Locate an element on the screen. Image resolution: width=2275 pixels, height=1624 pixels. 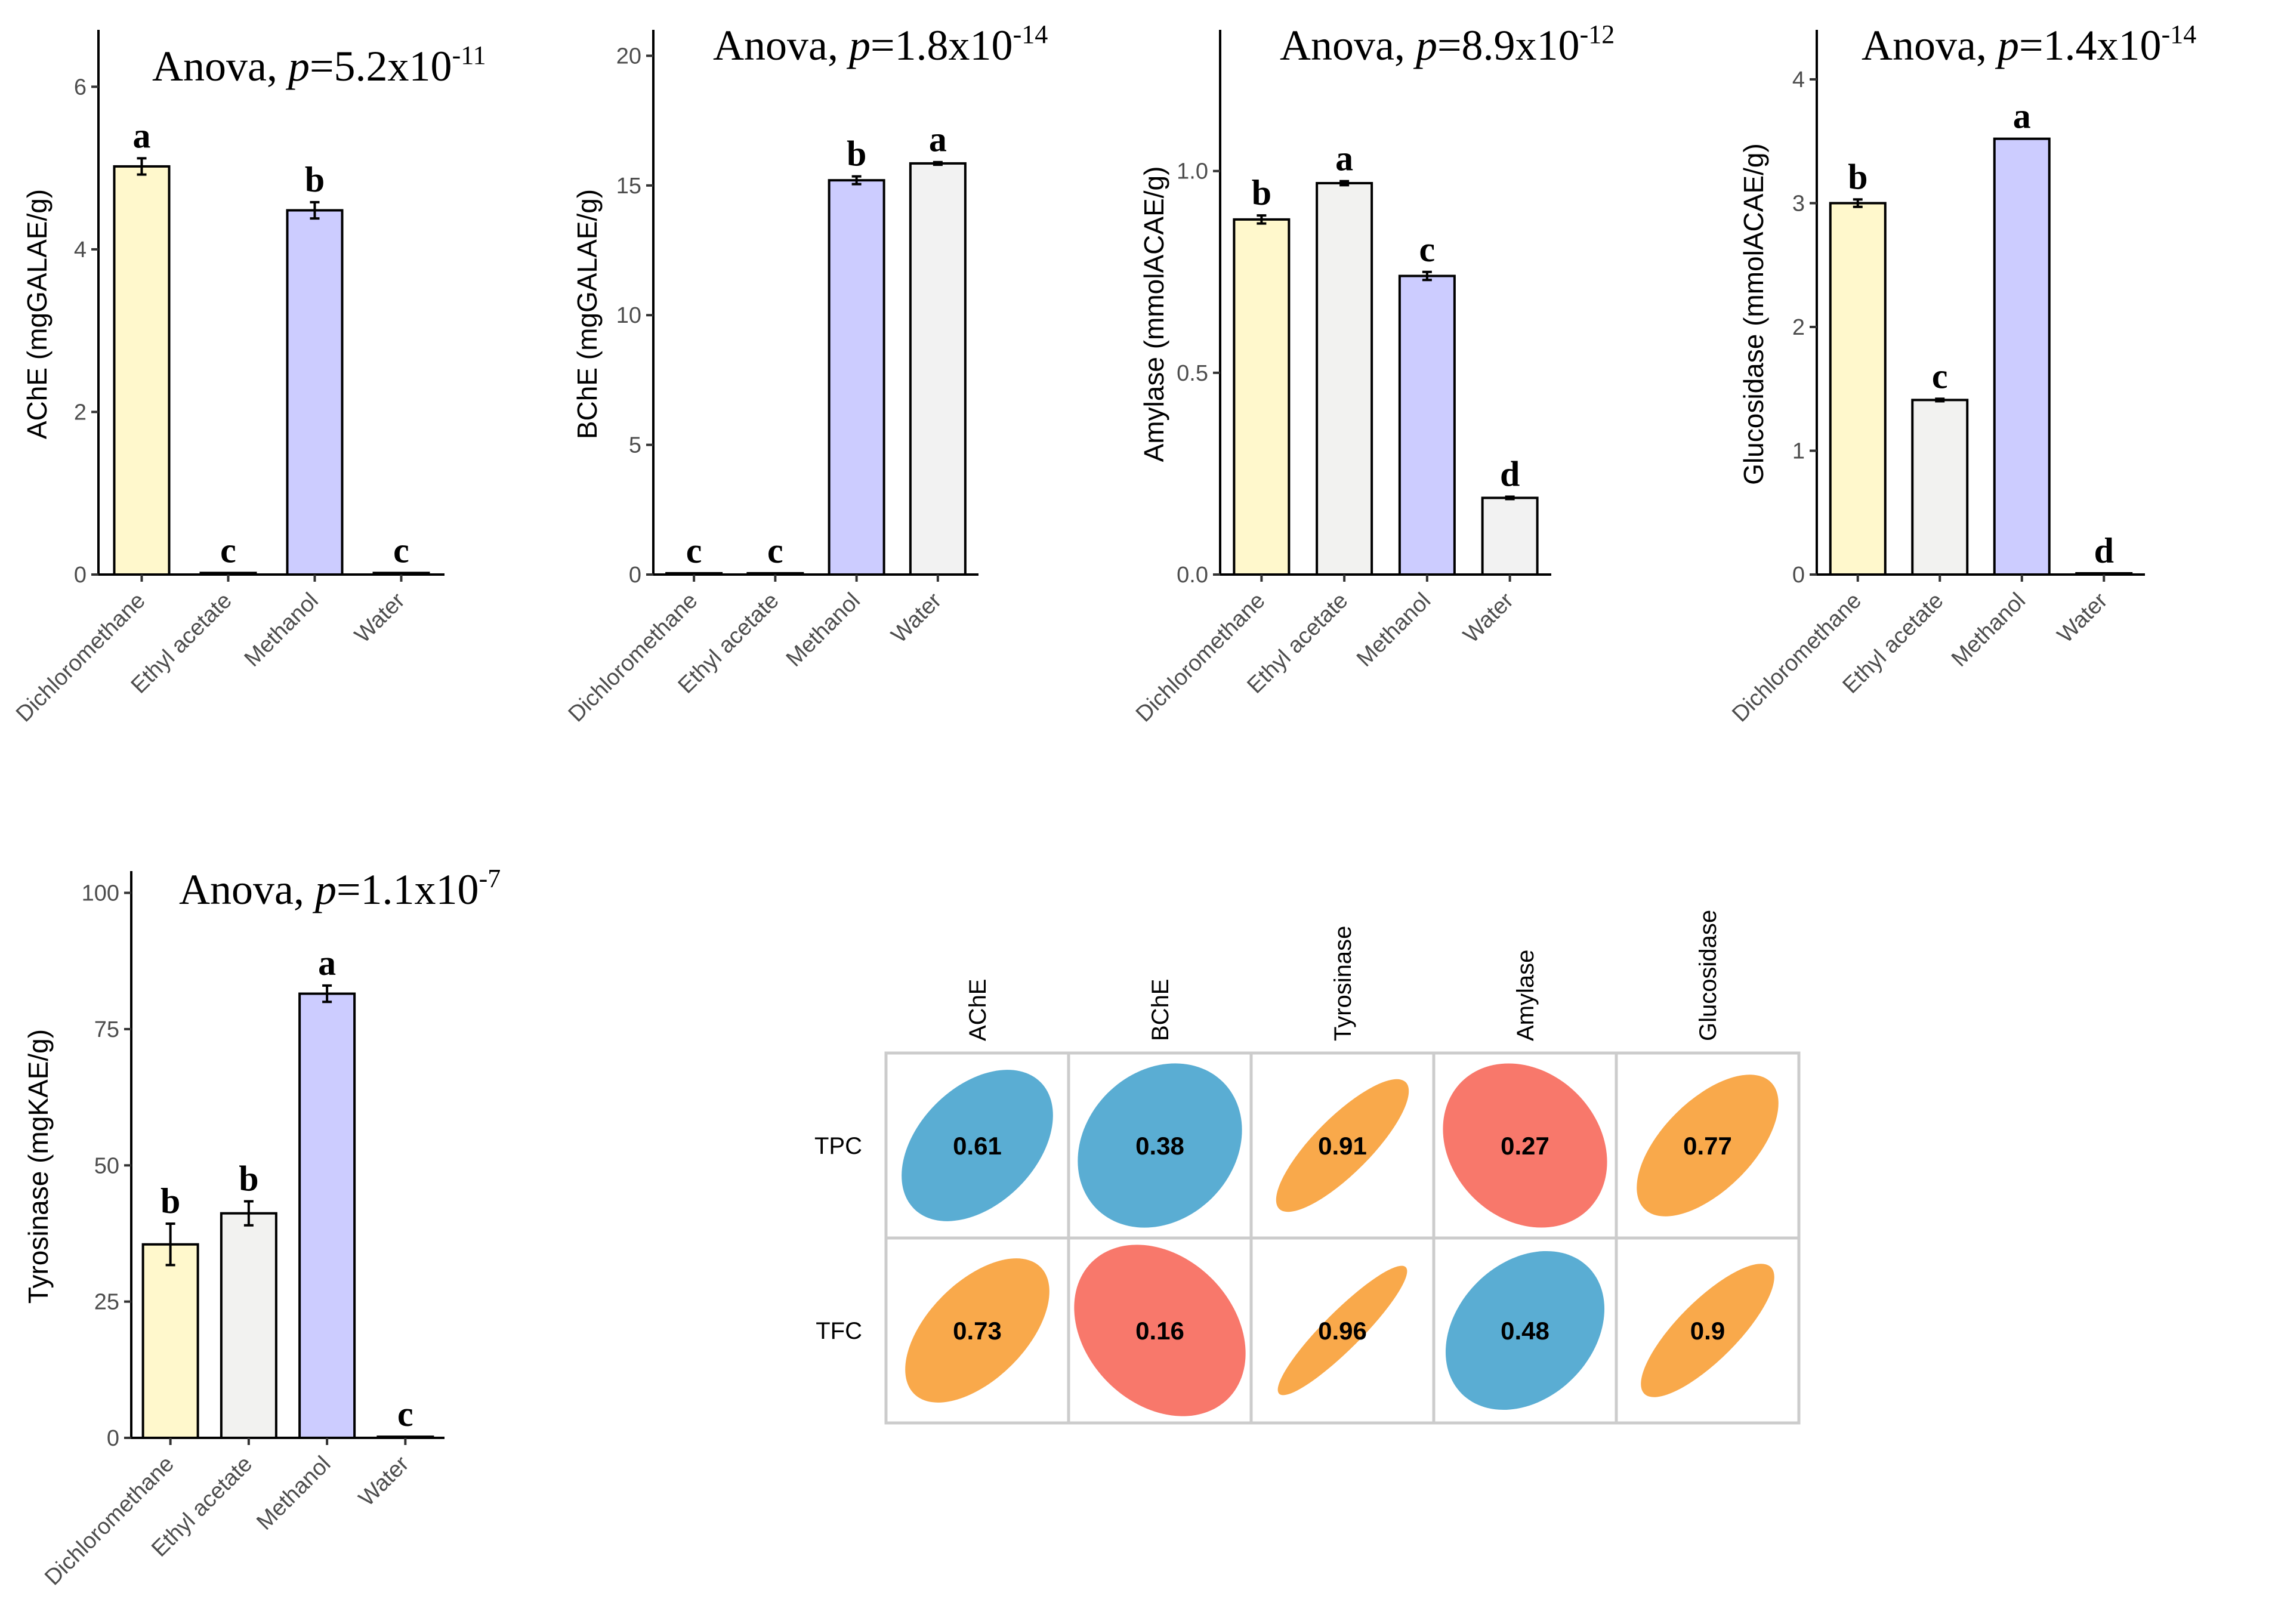
correlation-value: 0.16 is located at coordinates (1159, 1331).